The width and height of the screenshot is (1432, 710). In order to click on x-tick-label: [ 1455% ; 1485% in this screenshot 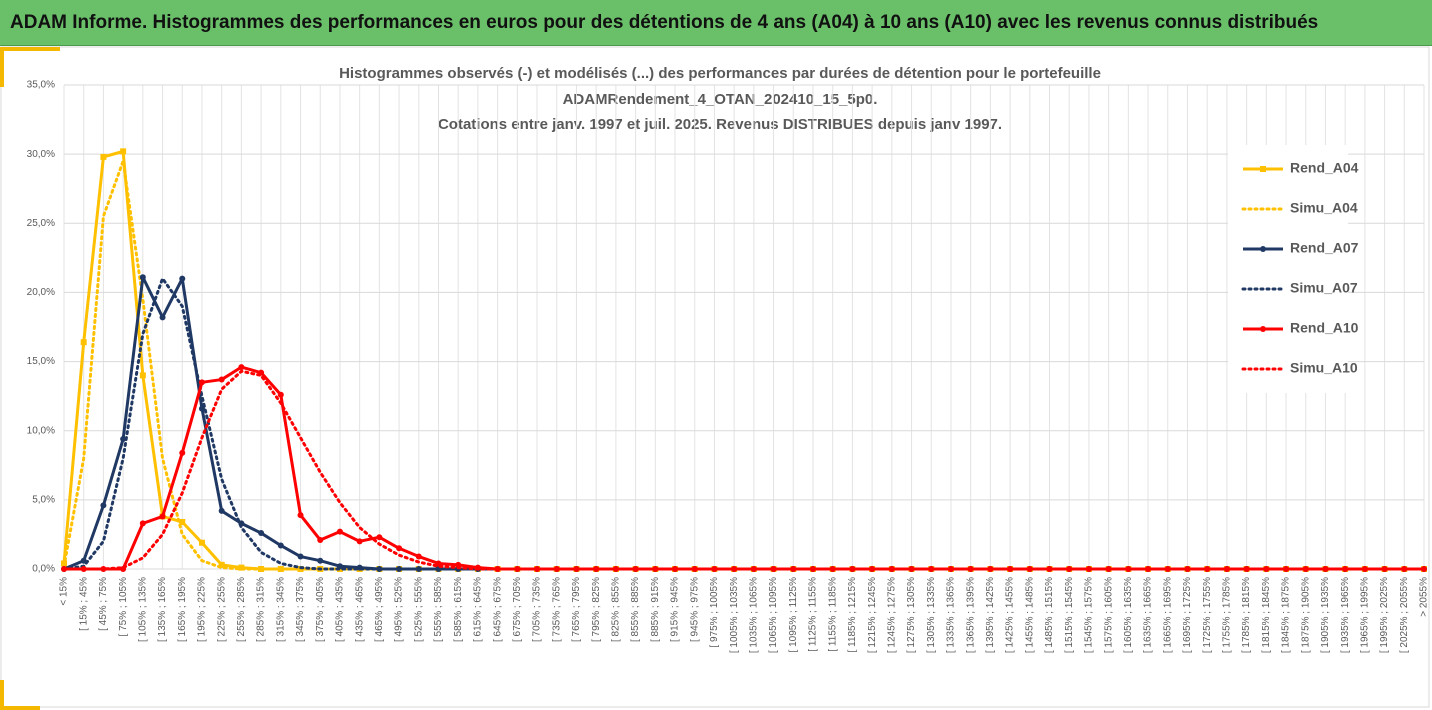, I will do `click(1029, 615)`.